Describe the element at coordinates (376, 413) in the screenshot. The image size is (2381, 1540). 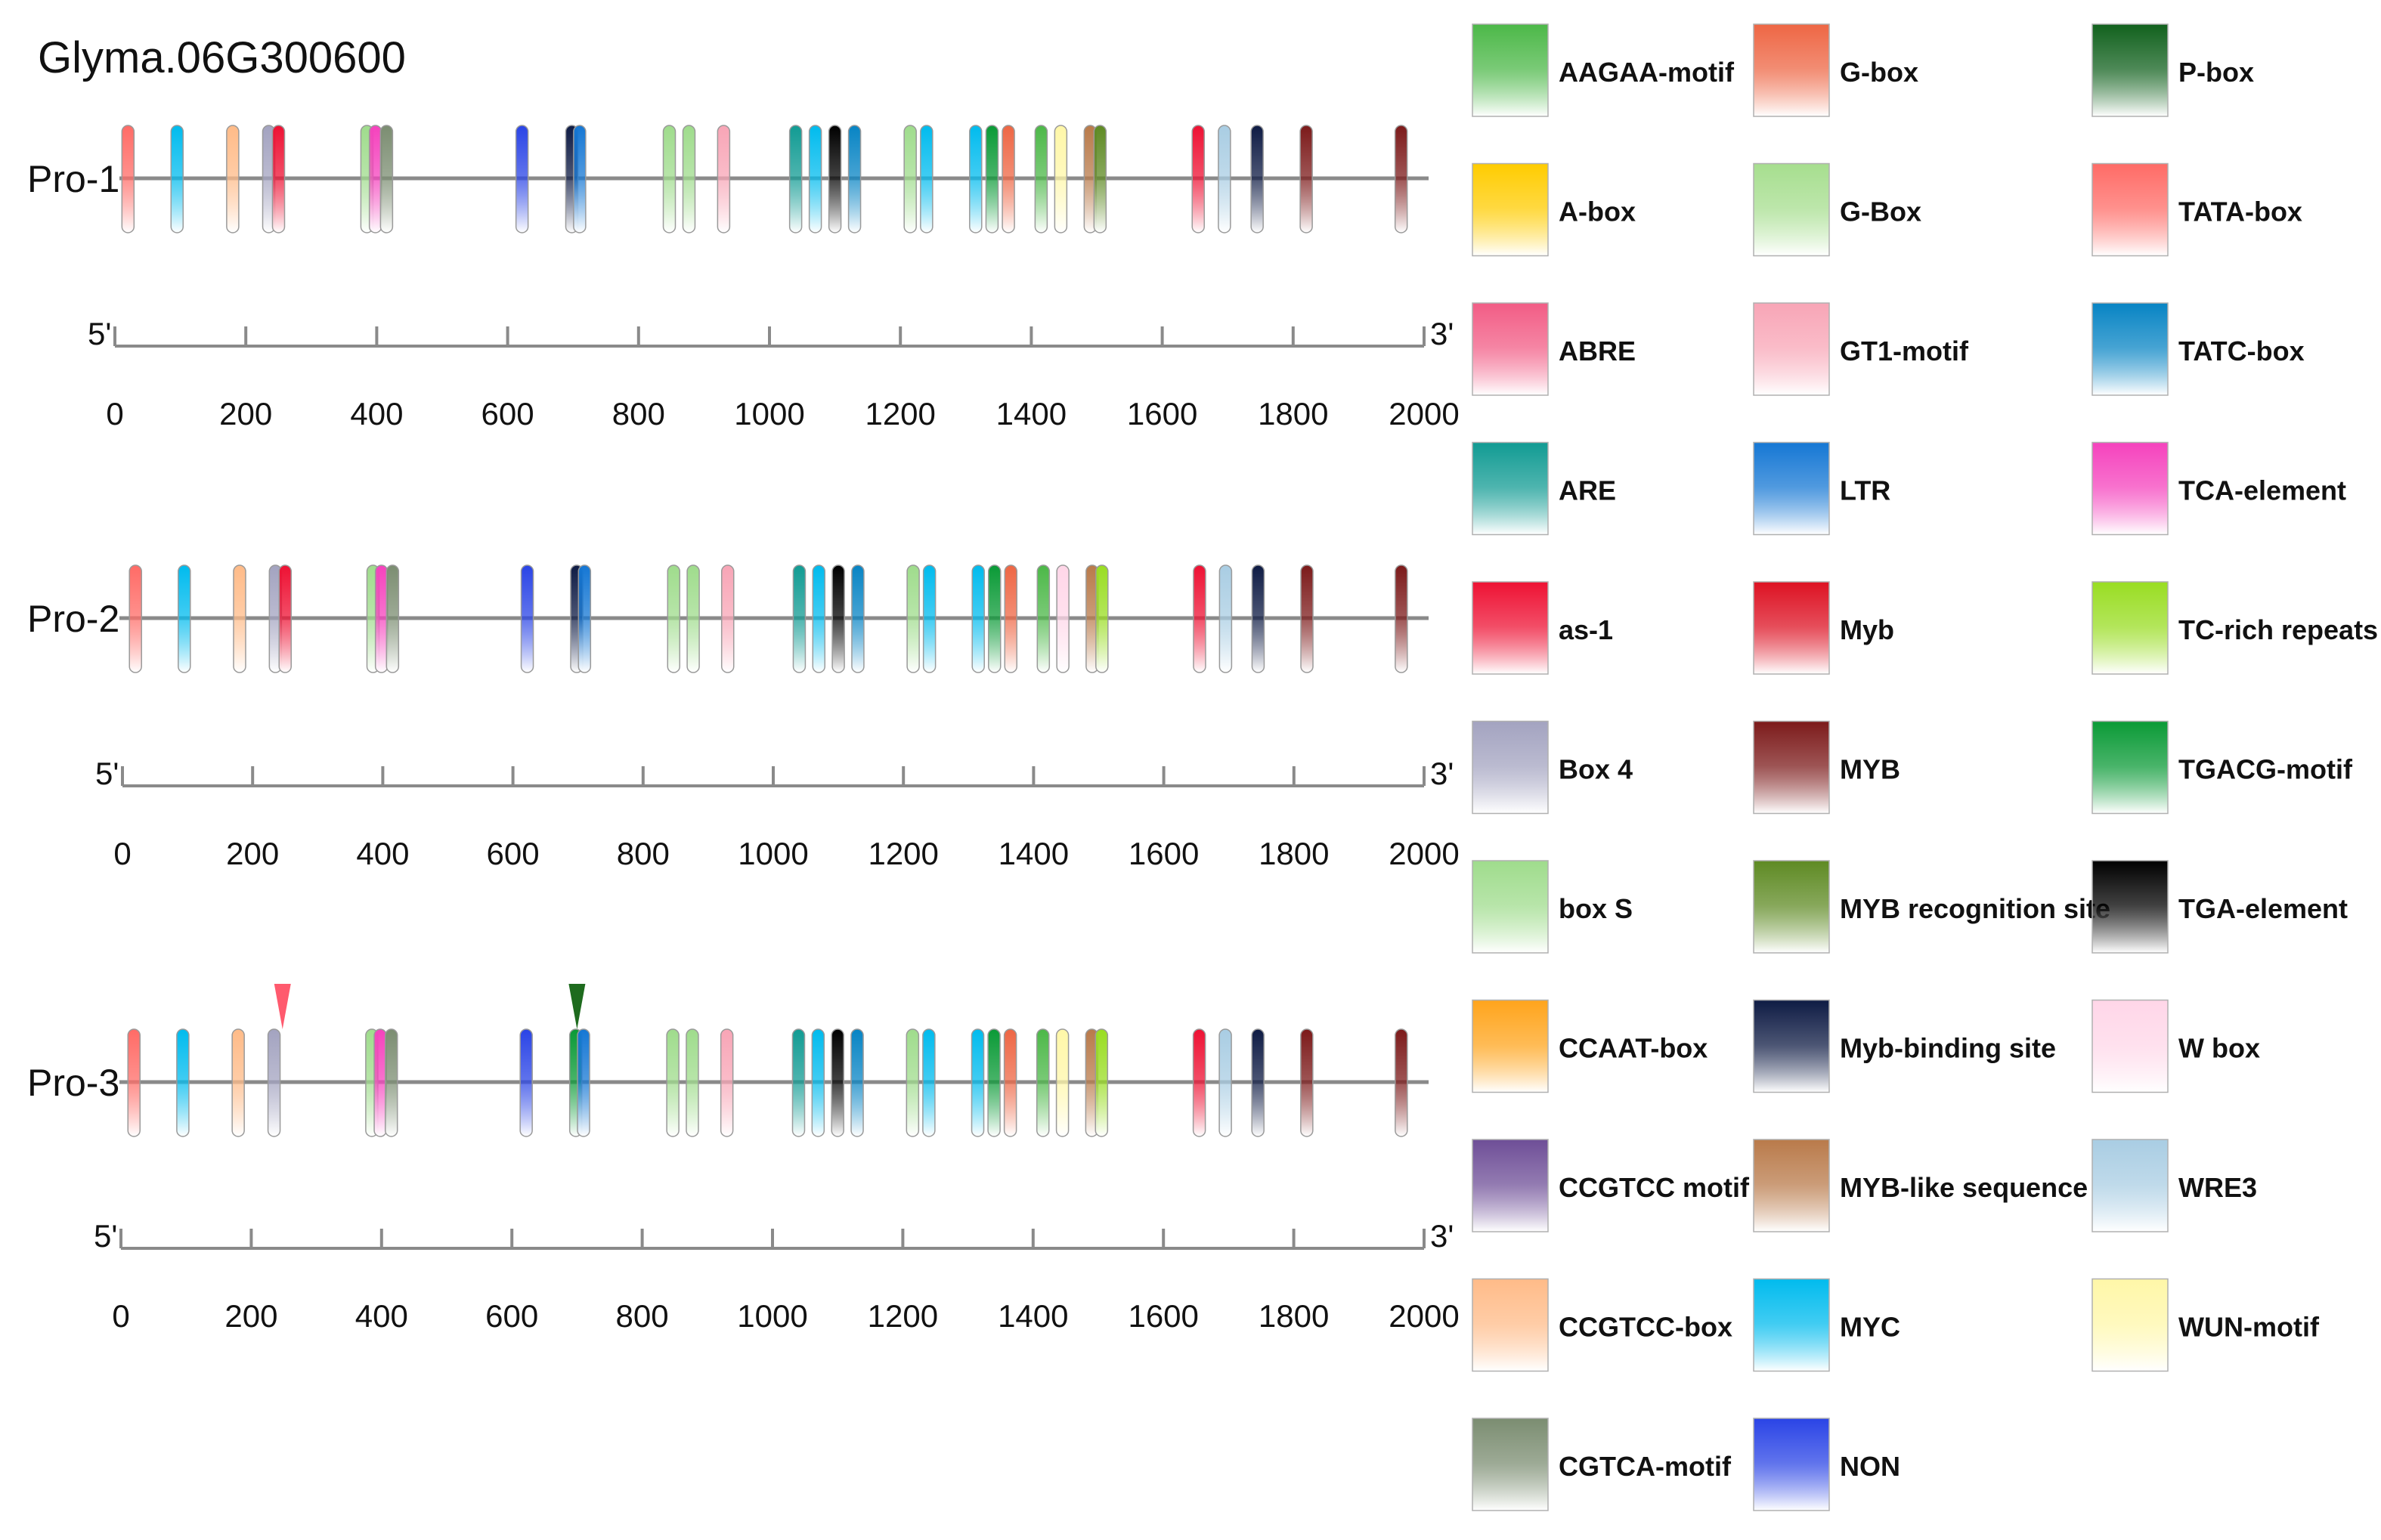
I see `tick-label: 400` at that location.